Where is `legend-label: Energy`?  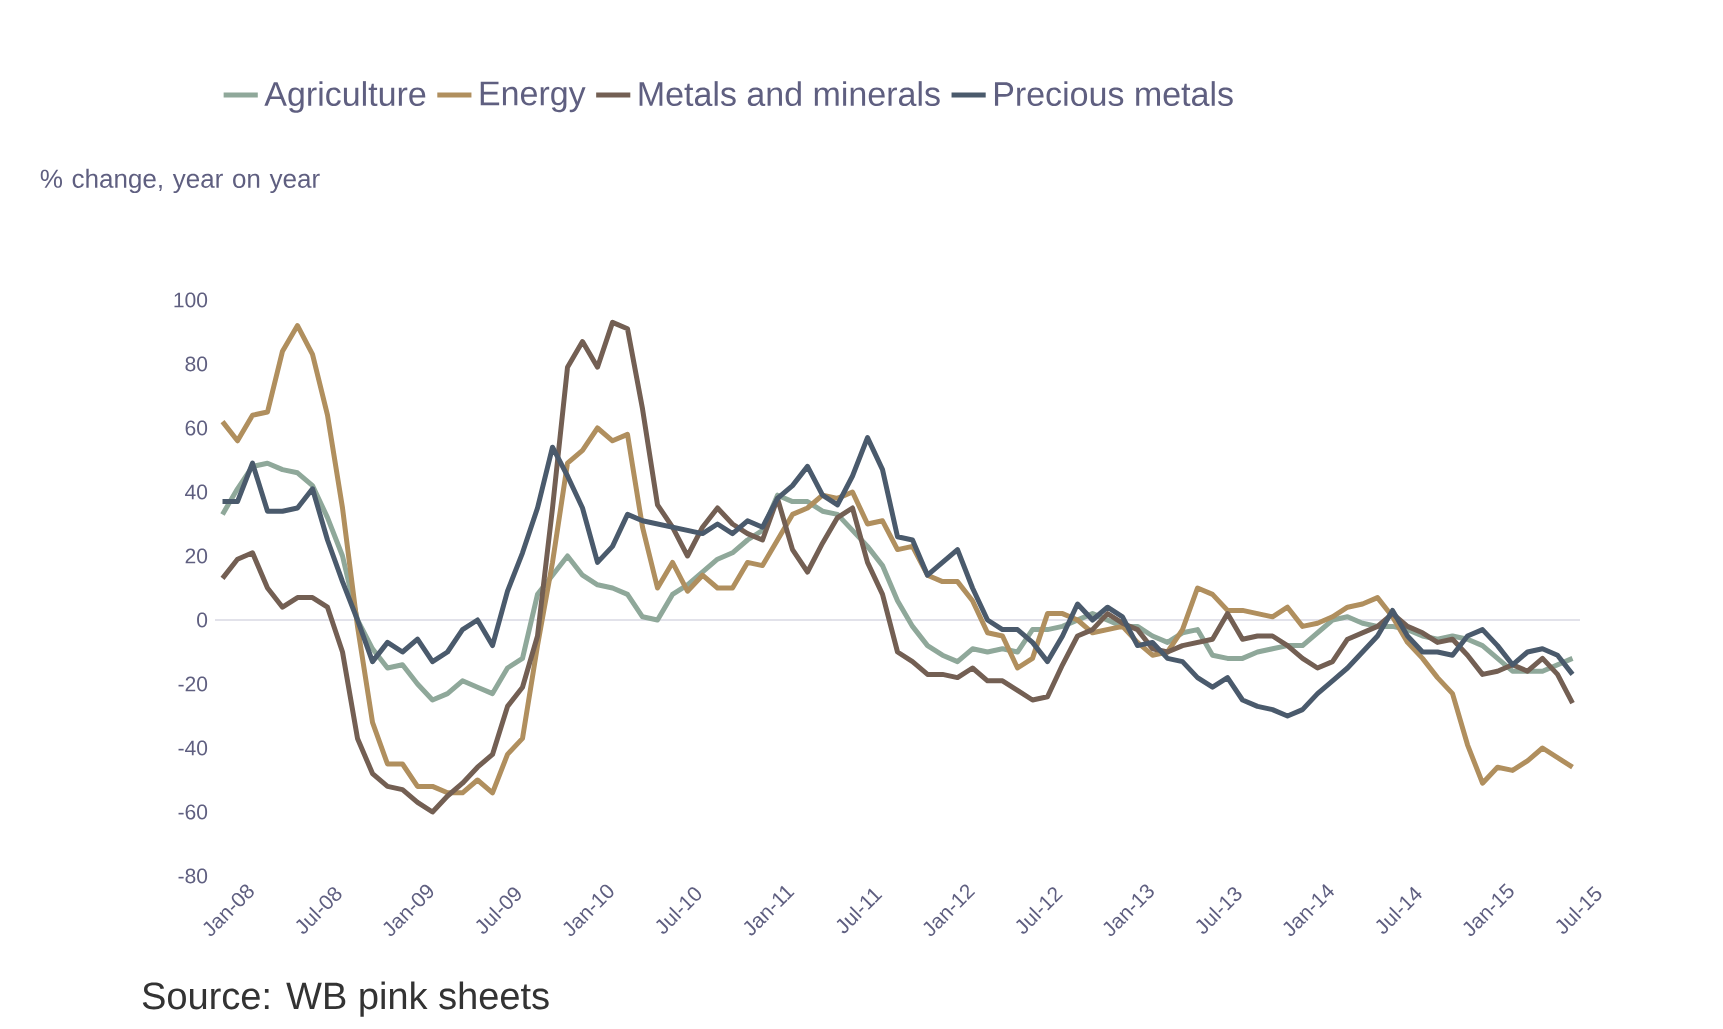
legend-label: Energy is located at coordinates (533, 97).